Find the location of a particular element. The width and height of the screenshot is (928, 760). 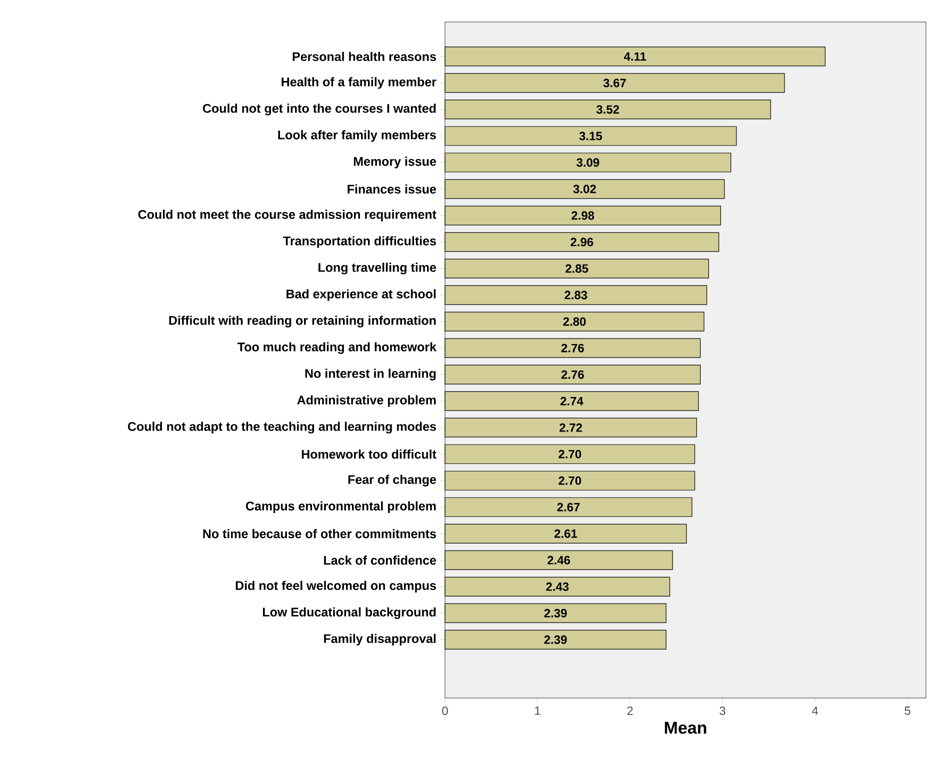

y-tick-label: No time because of other commitments is located at coordinates (319, 533).